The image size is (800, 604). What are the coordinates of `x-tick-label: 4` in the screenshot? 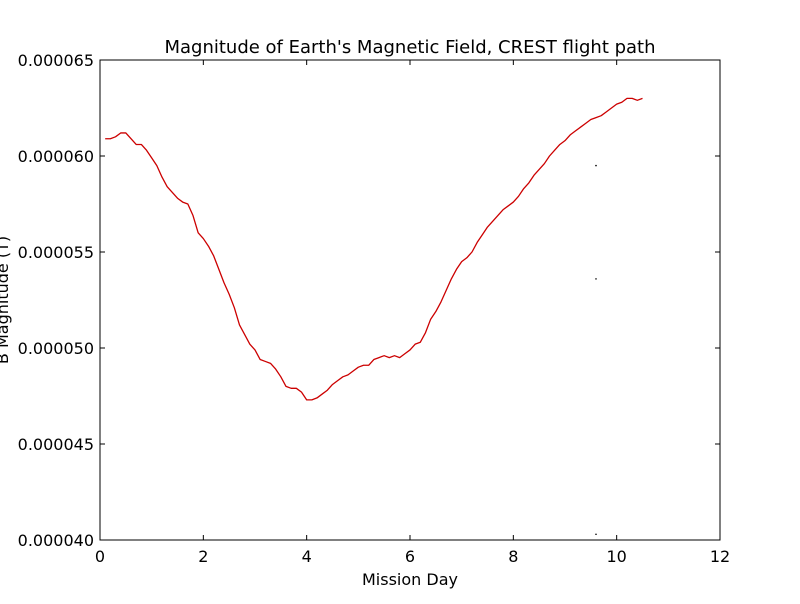 It's located at (307, 556).